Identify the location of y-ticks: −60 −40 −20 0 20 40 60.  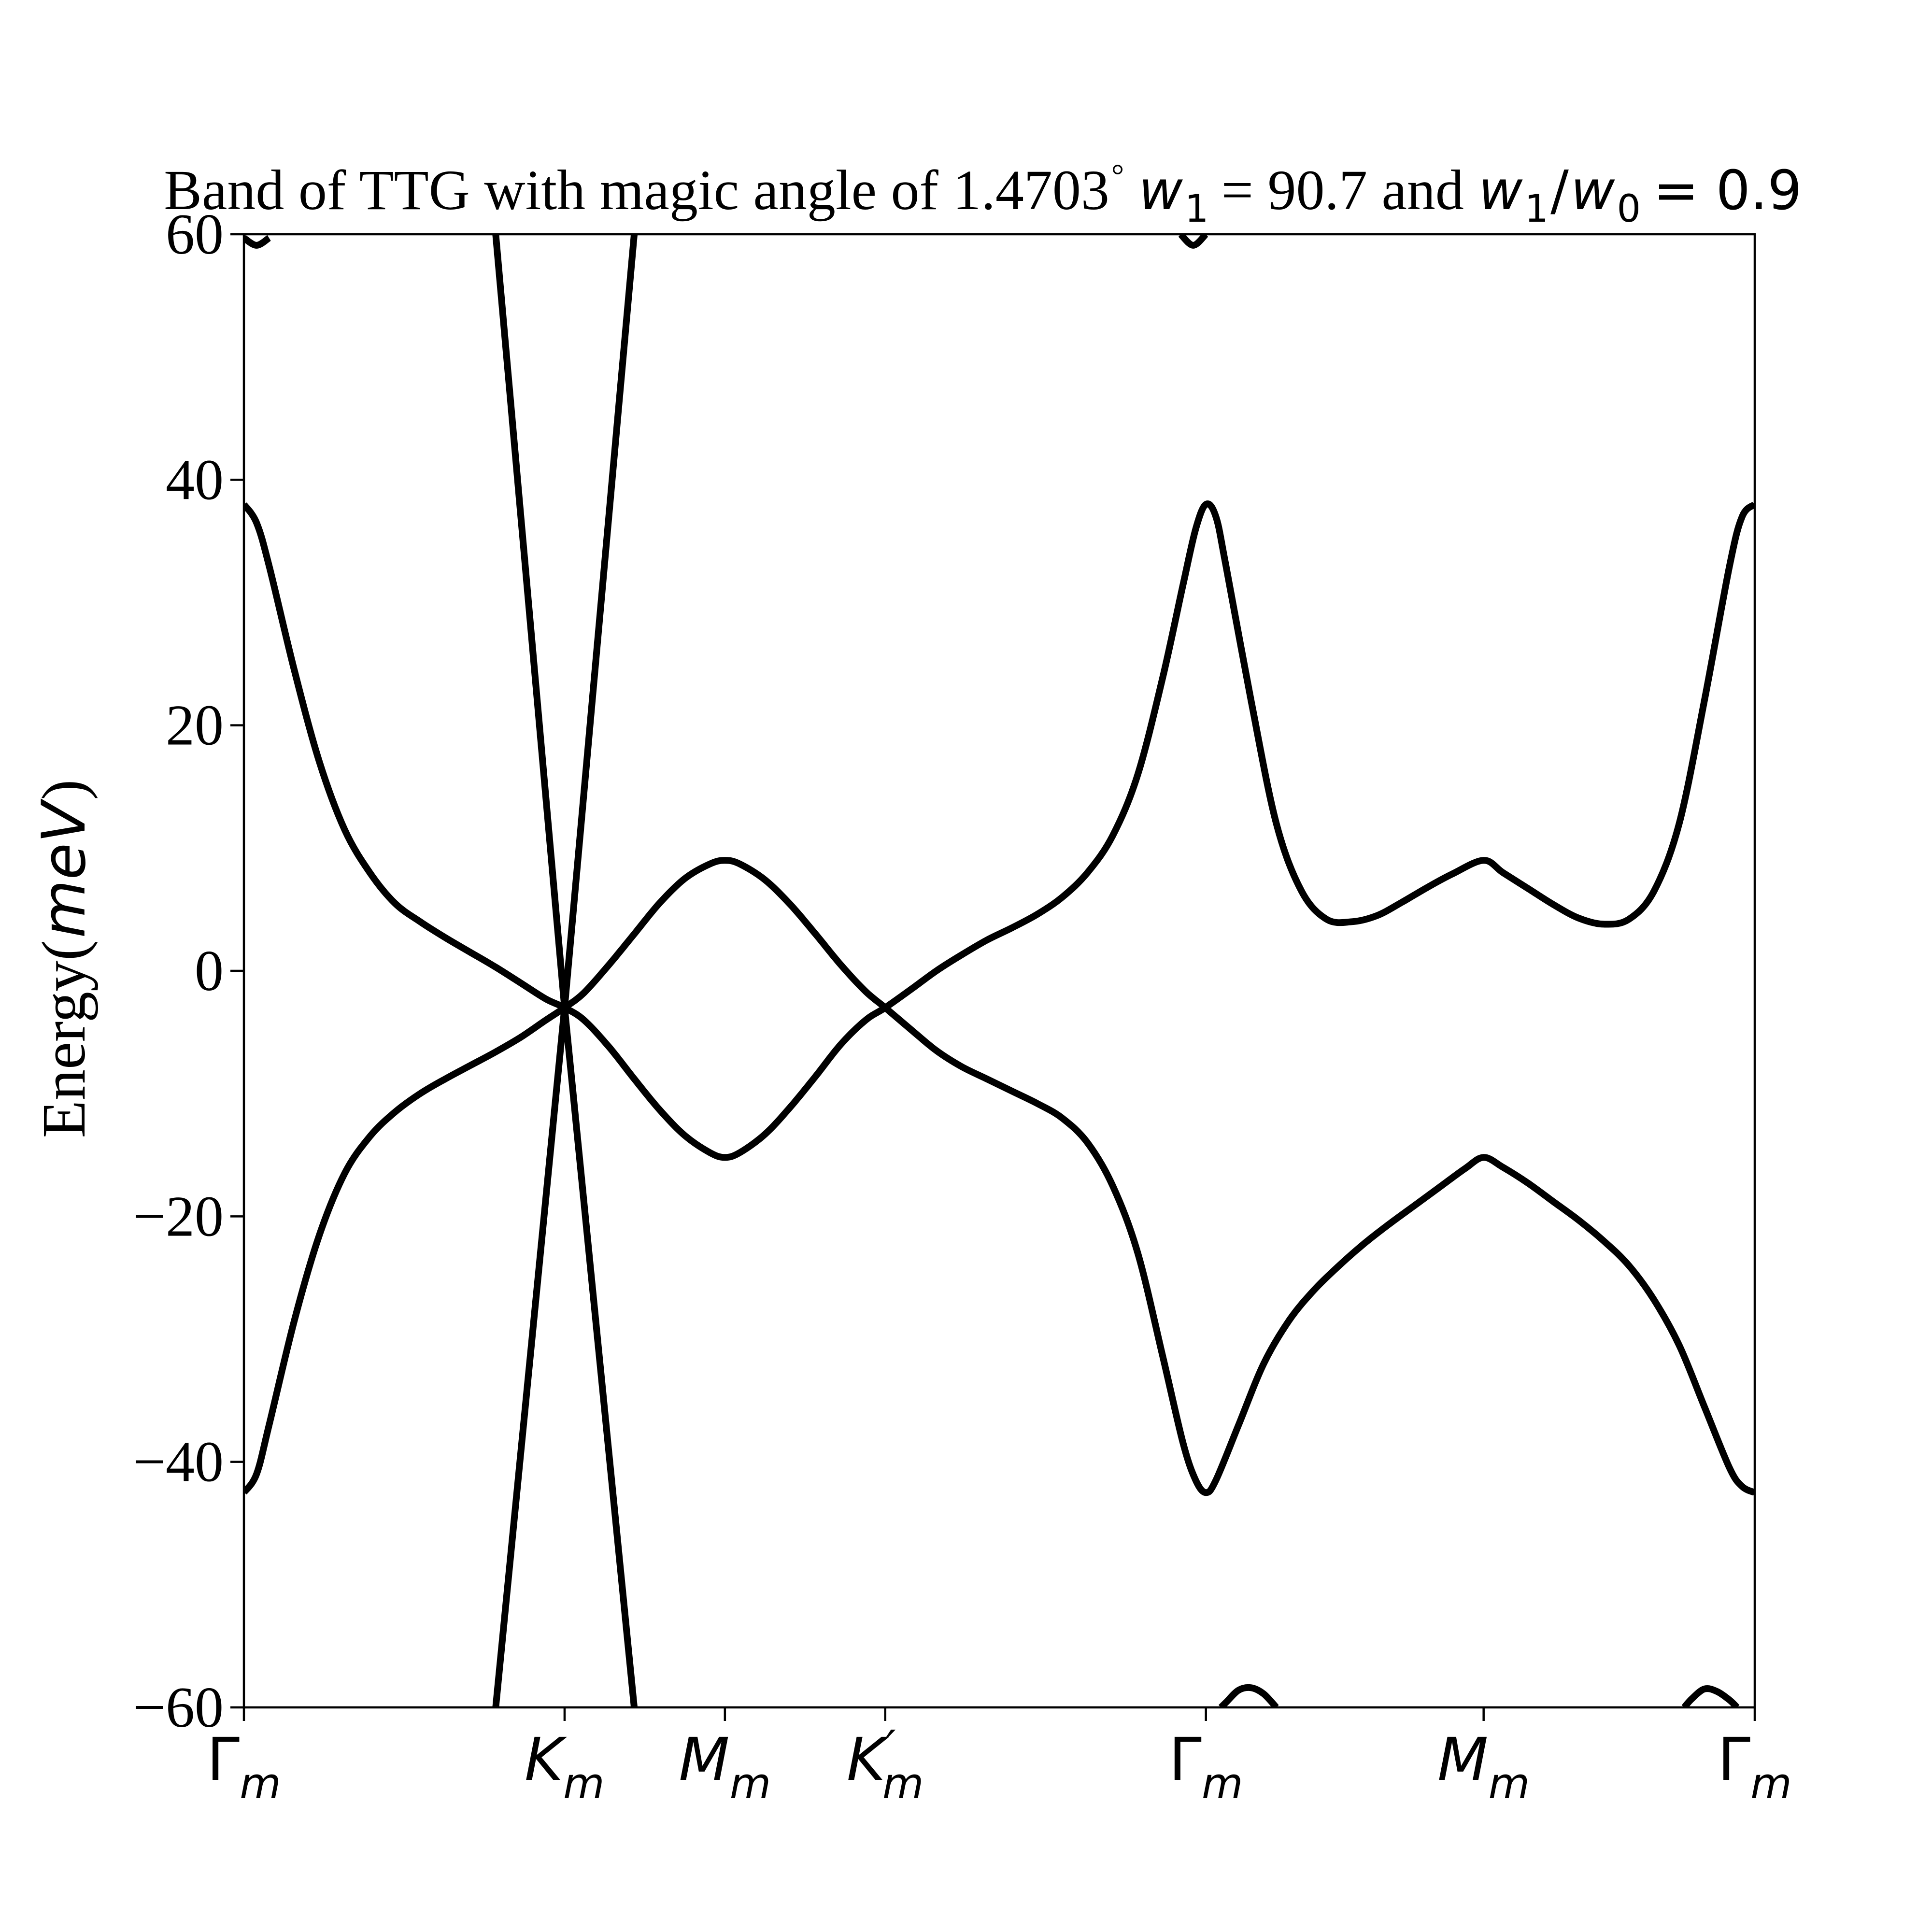
(188, 970).